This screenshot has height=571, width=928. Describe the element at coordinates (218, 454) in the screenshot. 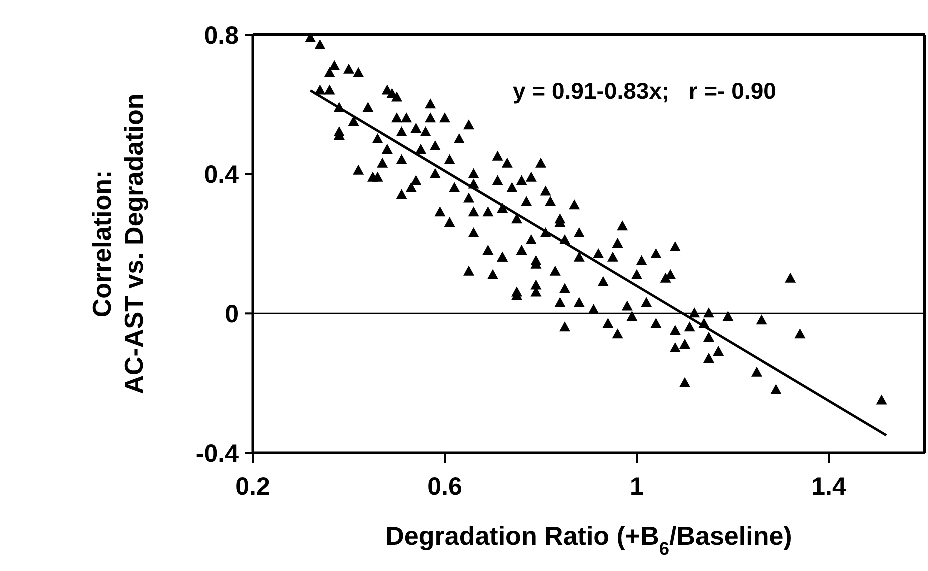

I see `y-tick-label: -0.4` at that location.